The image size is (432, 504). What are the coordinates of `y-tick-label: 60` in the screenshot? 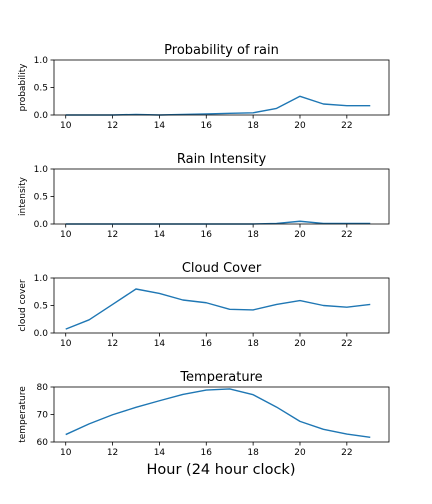 It's located at (43, 443).